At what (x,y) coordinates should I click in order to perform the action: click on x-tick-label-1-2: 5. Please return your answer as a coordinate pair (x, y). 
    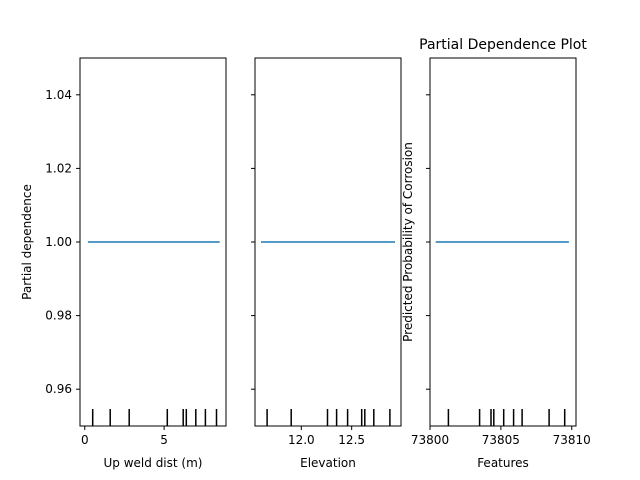
    Looking at the image, I should click on (164, 440).